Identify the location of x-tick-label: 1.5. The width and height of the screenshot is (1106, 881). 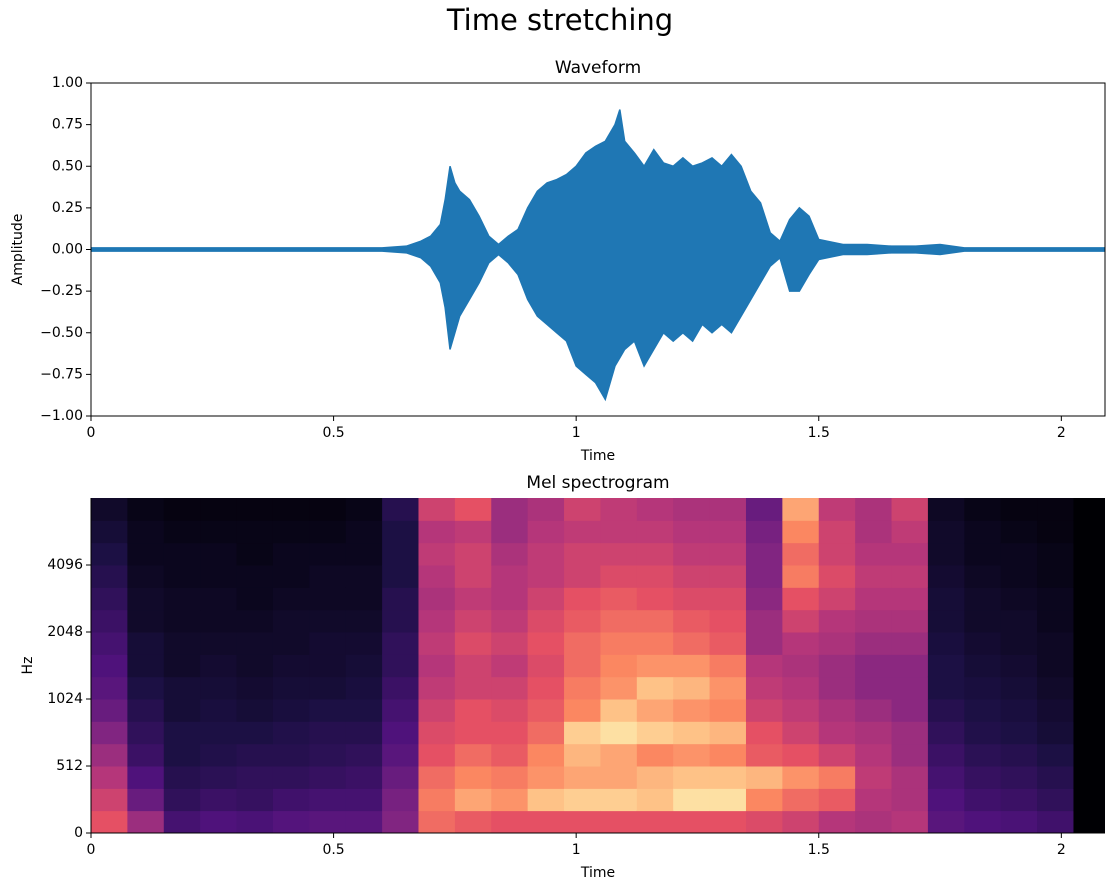
(819, 433).